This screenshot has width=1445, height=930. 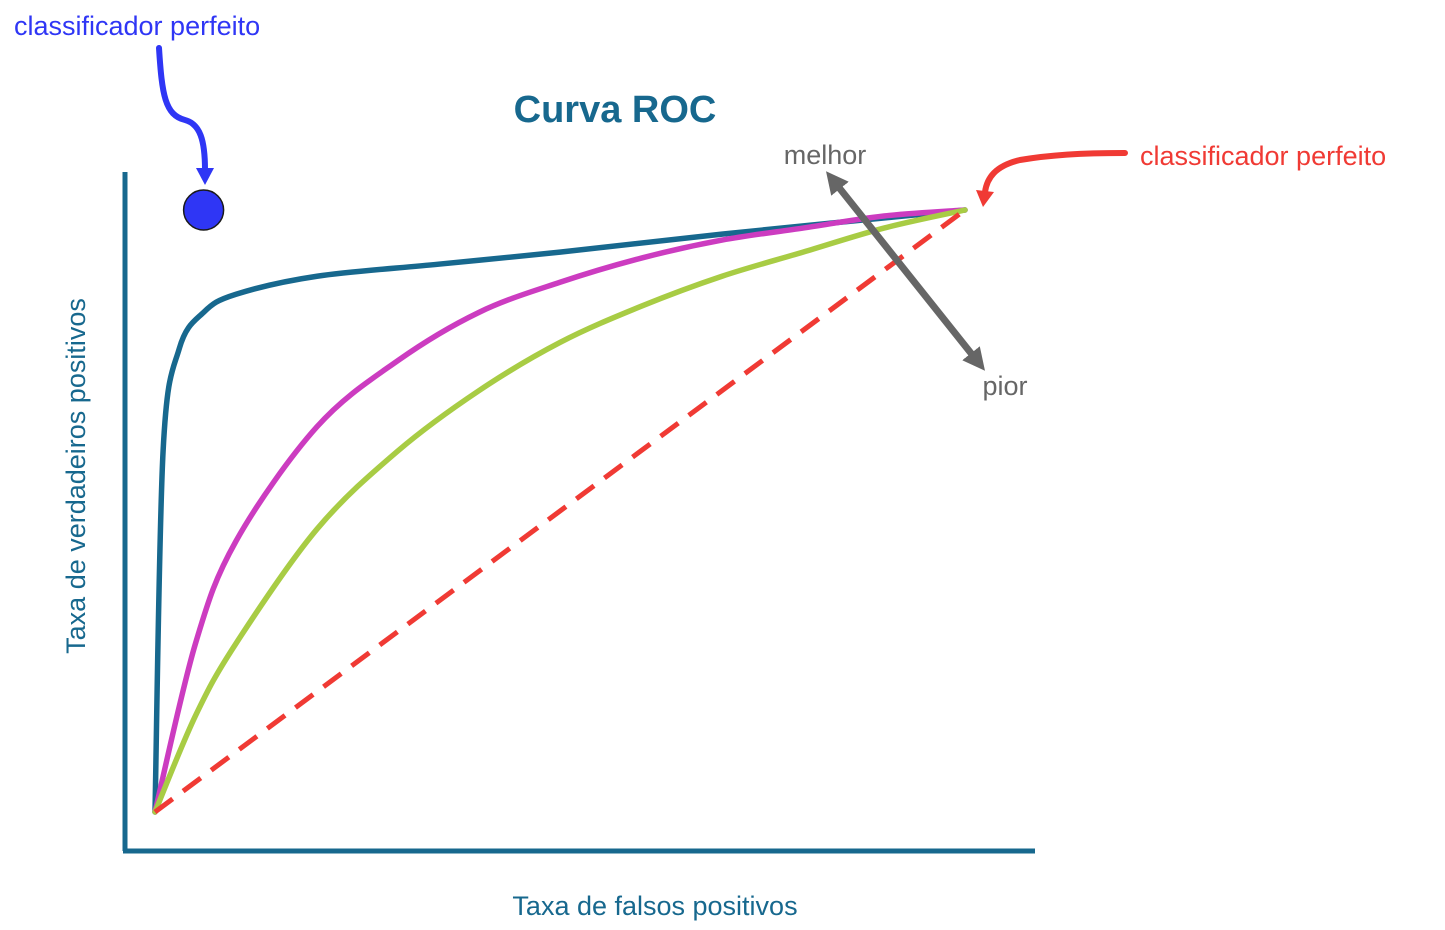 I want to click on perfect-classifier-point, so click(x=203, y=210).